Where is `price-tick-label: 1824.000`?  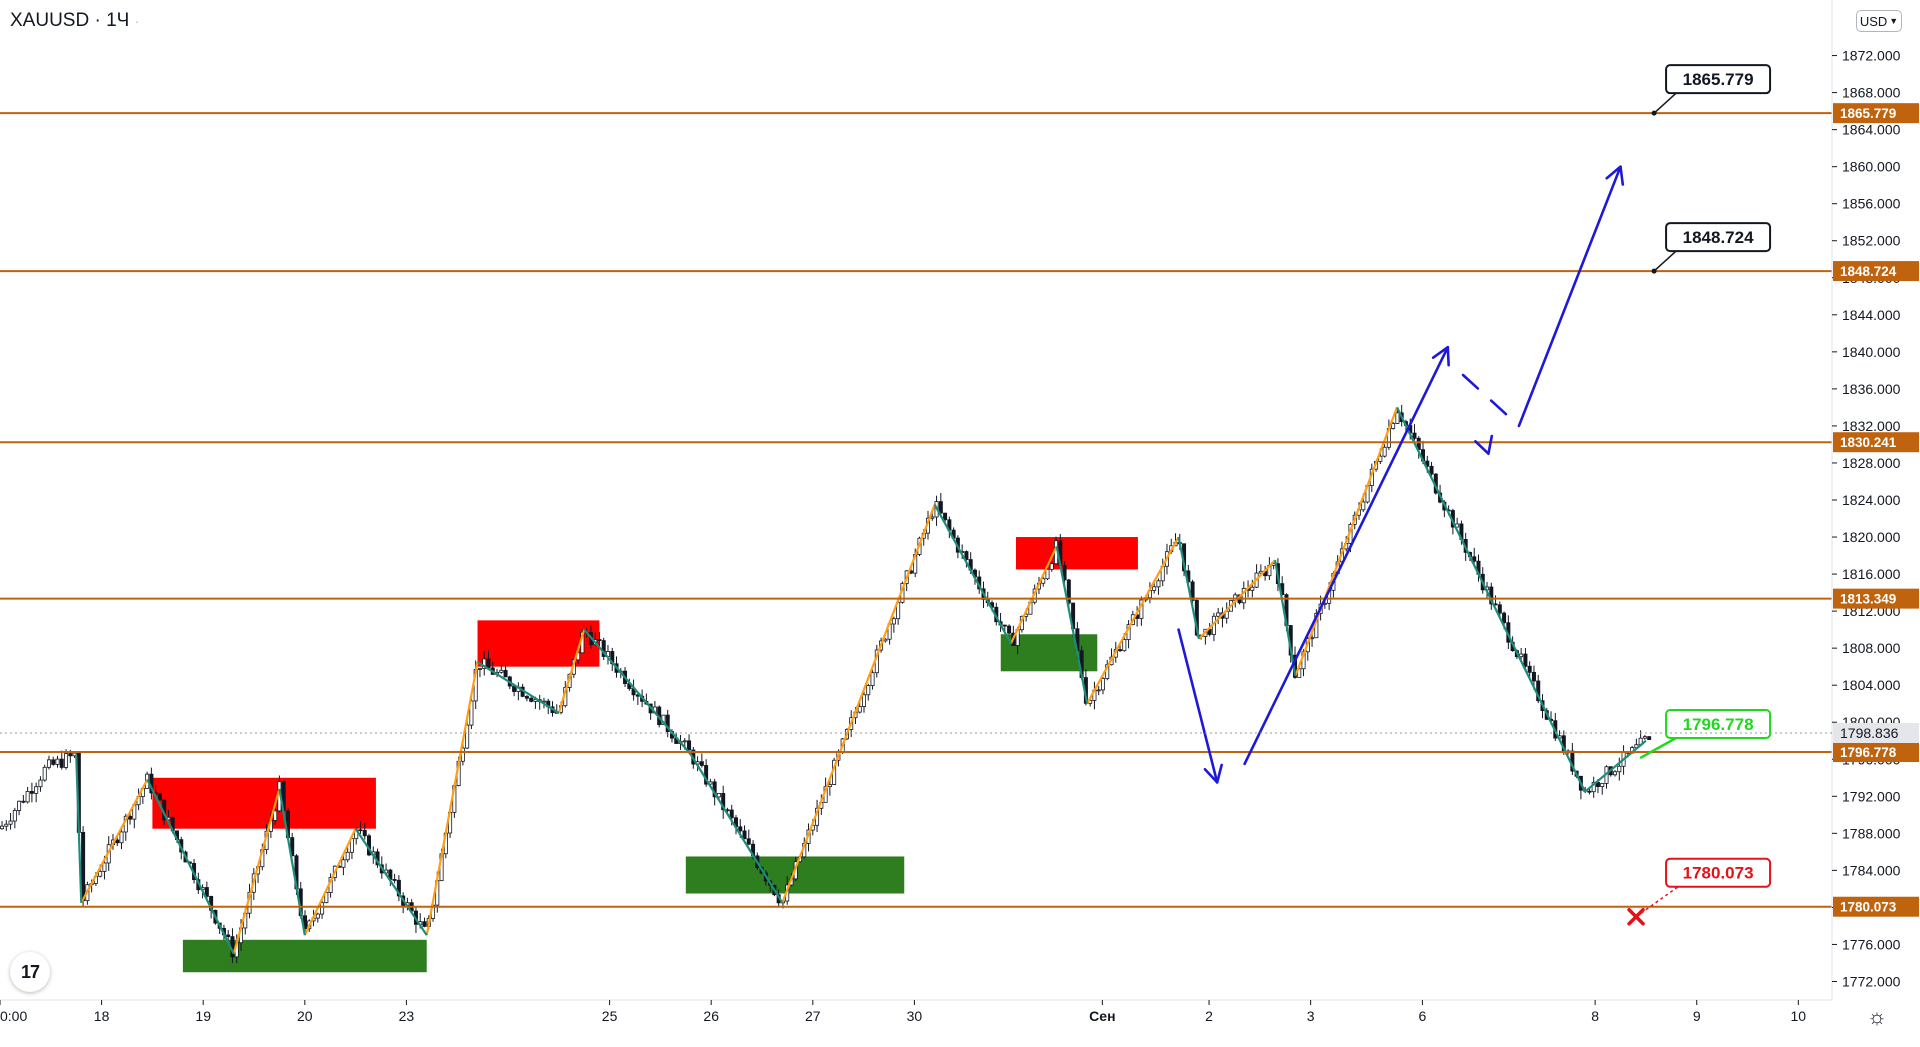 price-tick-label: 1824.000 is located at coordinates (1871, 500).